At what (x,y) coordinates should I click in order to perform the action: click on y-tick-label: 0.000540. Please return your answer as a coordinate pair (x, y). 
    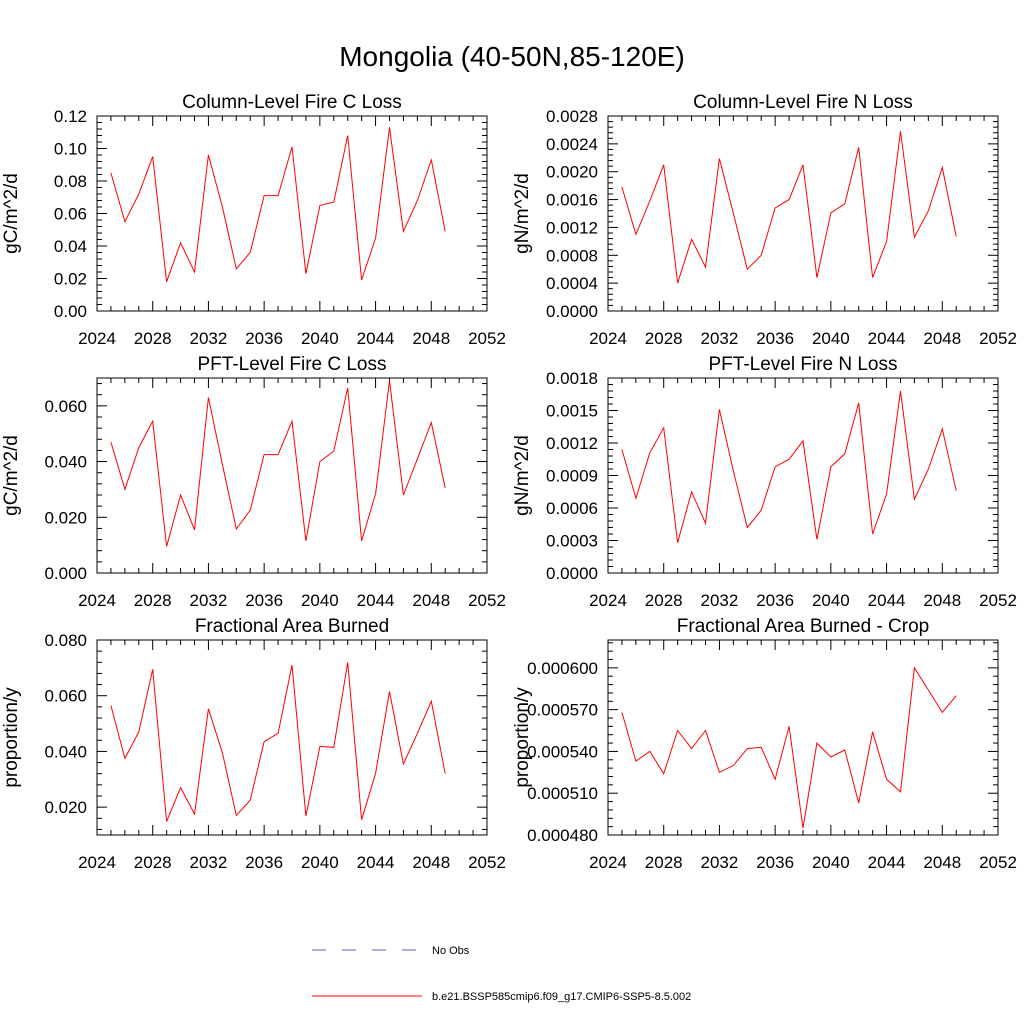
    Looking at the image, I should click on (562, 751).